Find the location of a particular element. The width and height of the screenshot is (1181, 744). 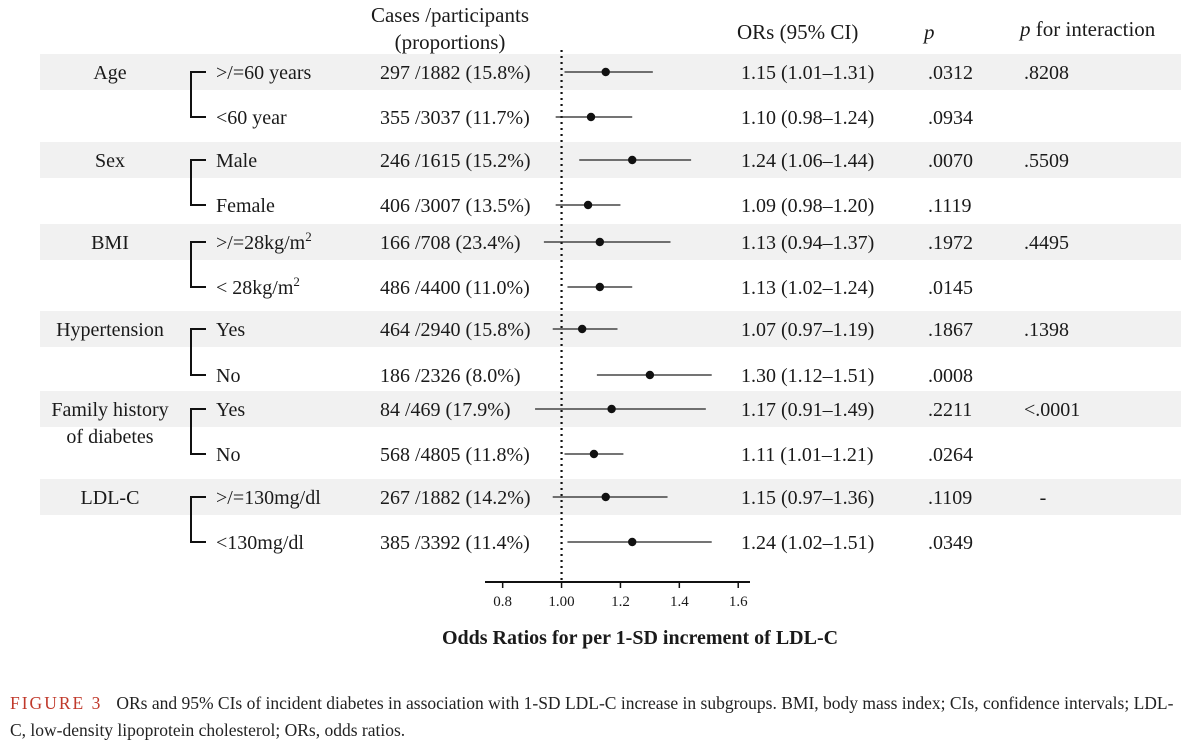

cases-cell: 406 /3007 (13.5%) is located at coordinates (455, 206).